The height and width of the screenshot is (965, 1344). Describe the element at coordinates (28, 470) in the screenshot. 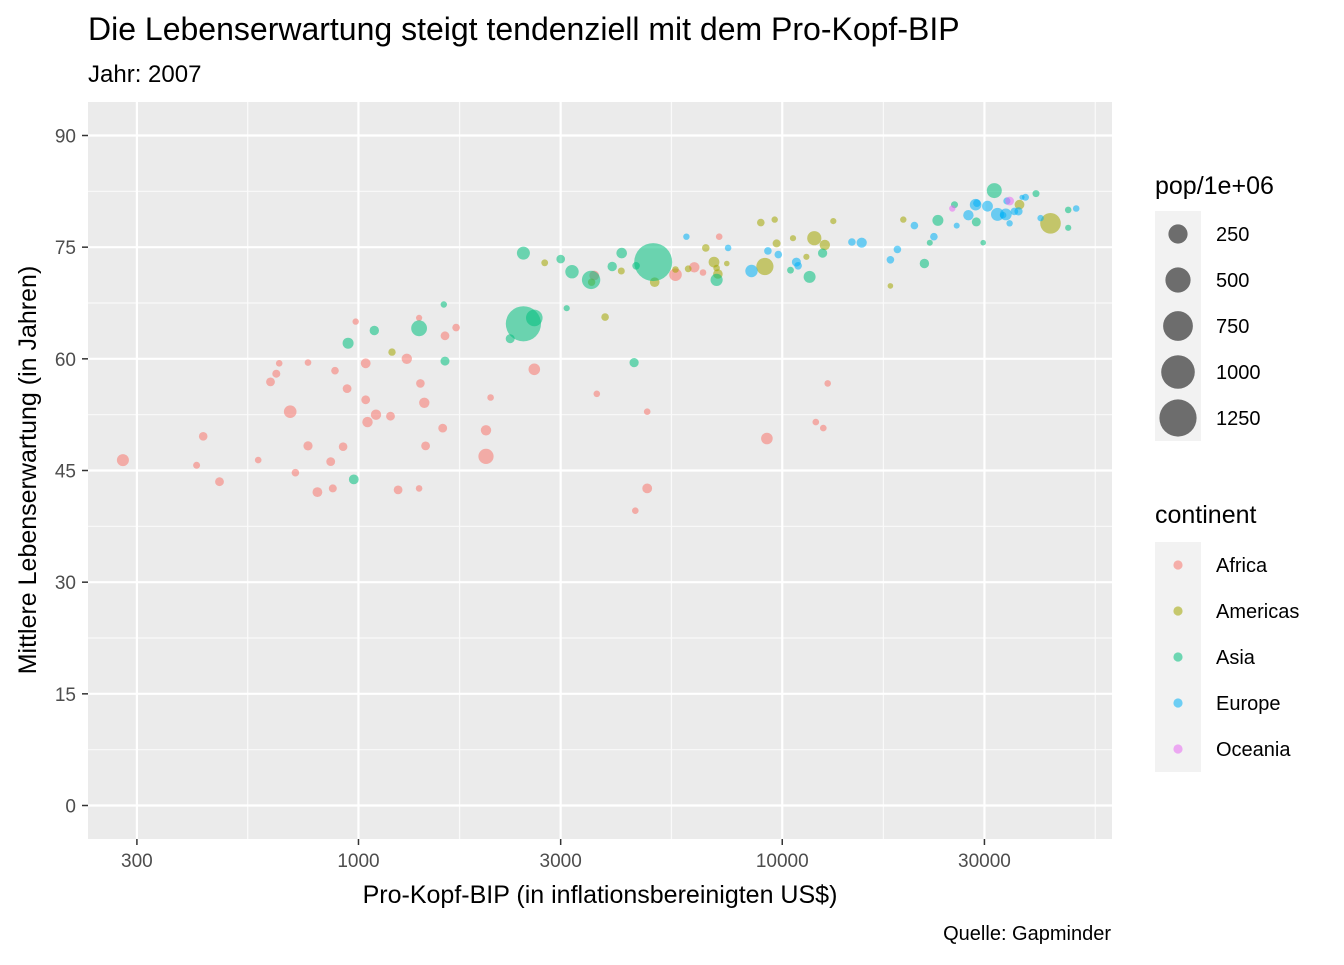

I see `y-axis-label: Mittlere Lebenserwartung (in Jahren)` at that location.